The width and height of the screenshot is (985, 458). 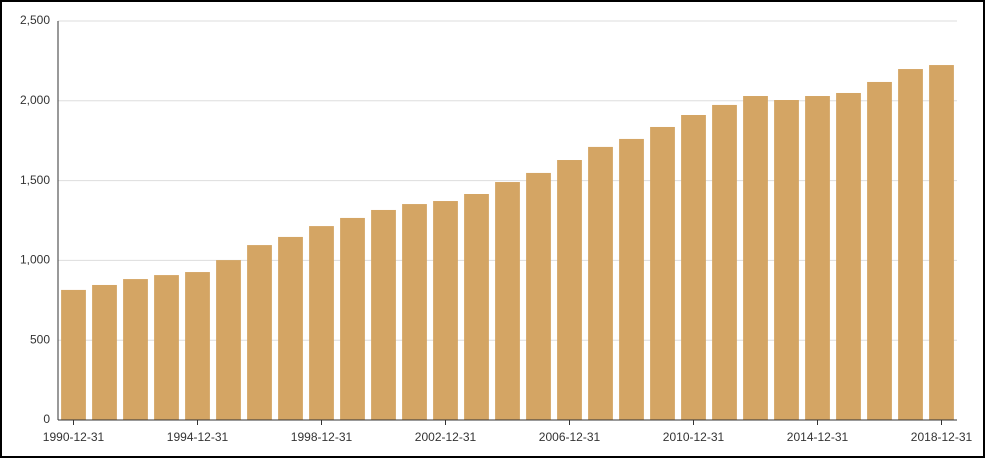 What do you see at coordinates (74, 437) in the screenshot?
I see `x-tick-label: 1990-12-31` at bounding box center [74, 437].